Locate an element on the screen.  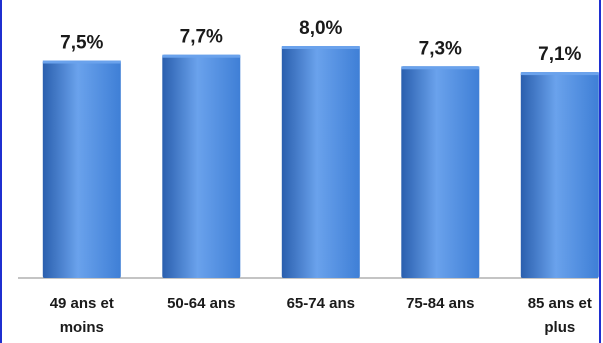
tick-label-line: plus is located at coordinates (559, 327).